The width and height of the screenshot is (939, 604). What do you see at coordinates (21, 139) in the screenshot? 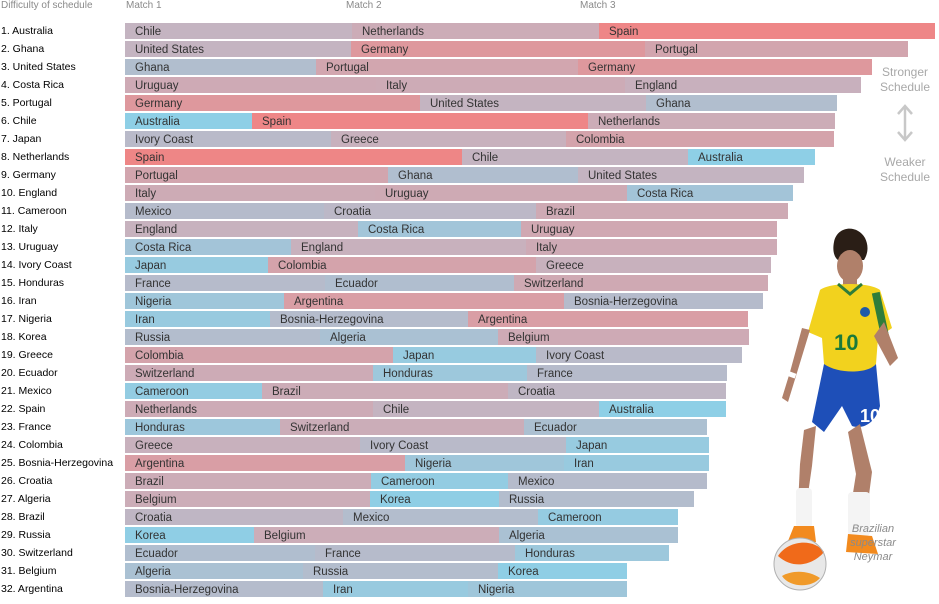
I see `team-row-label: 7. Japan` at bounding box center [21, 139].